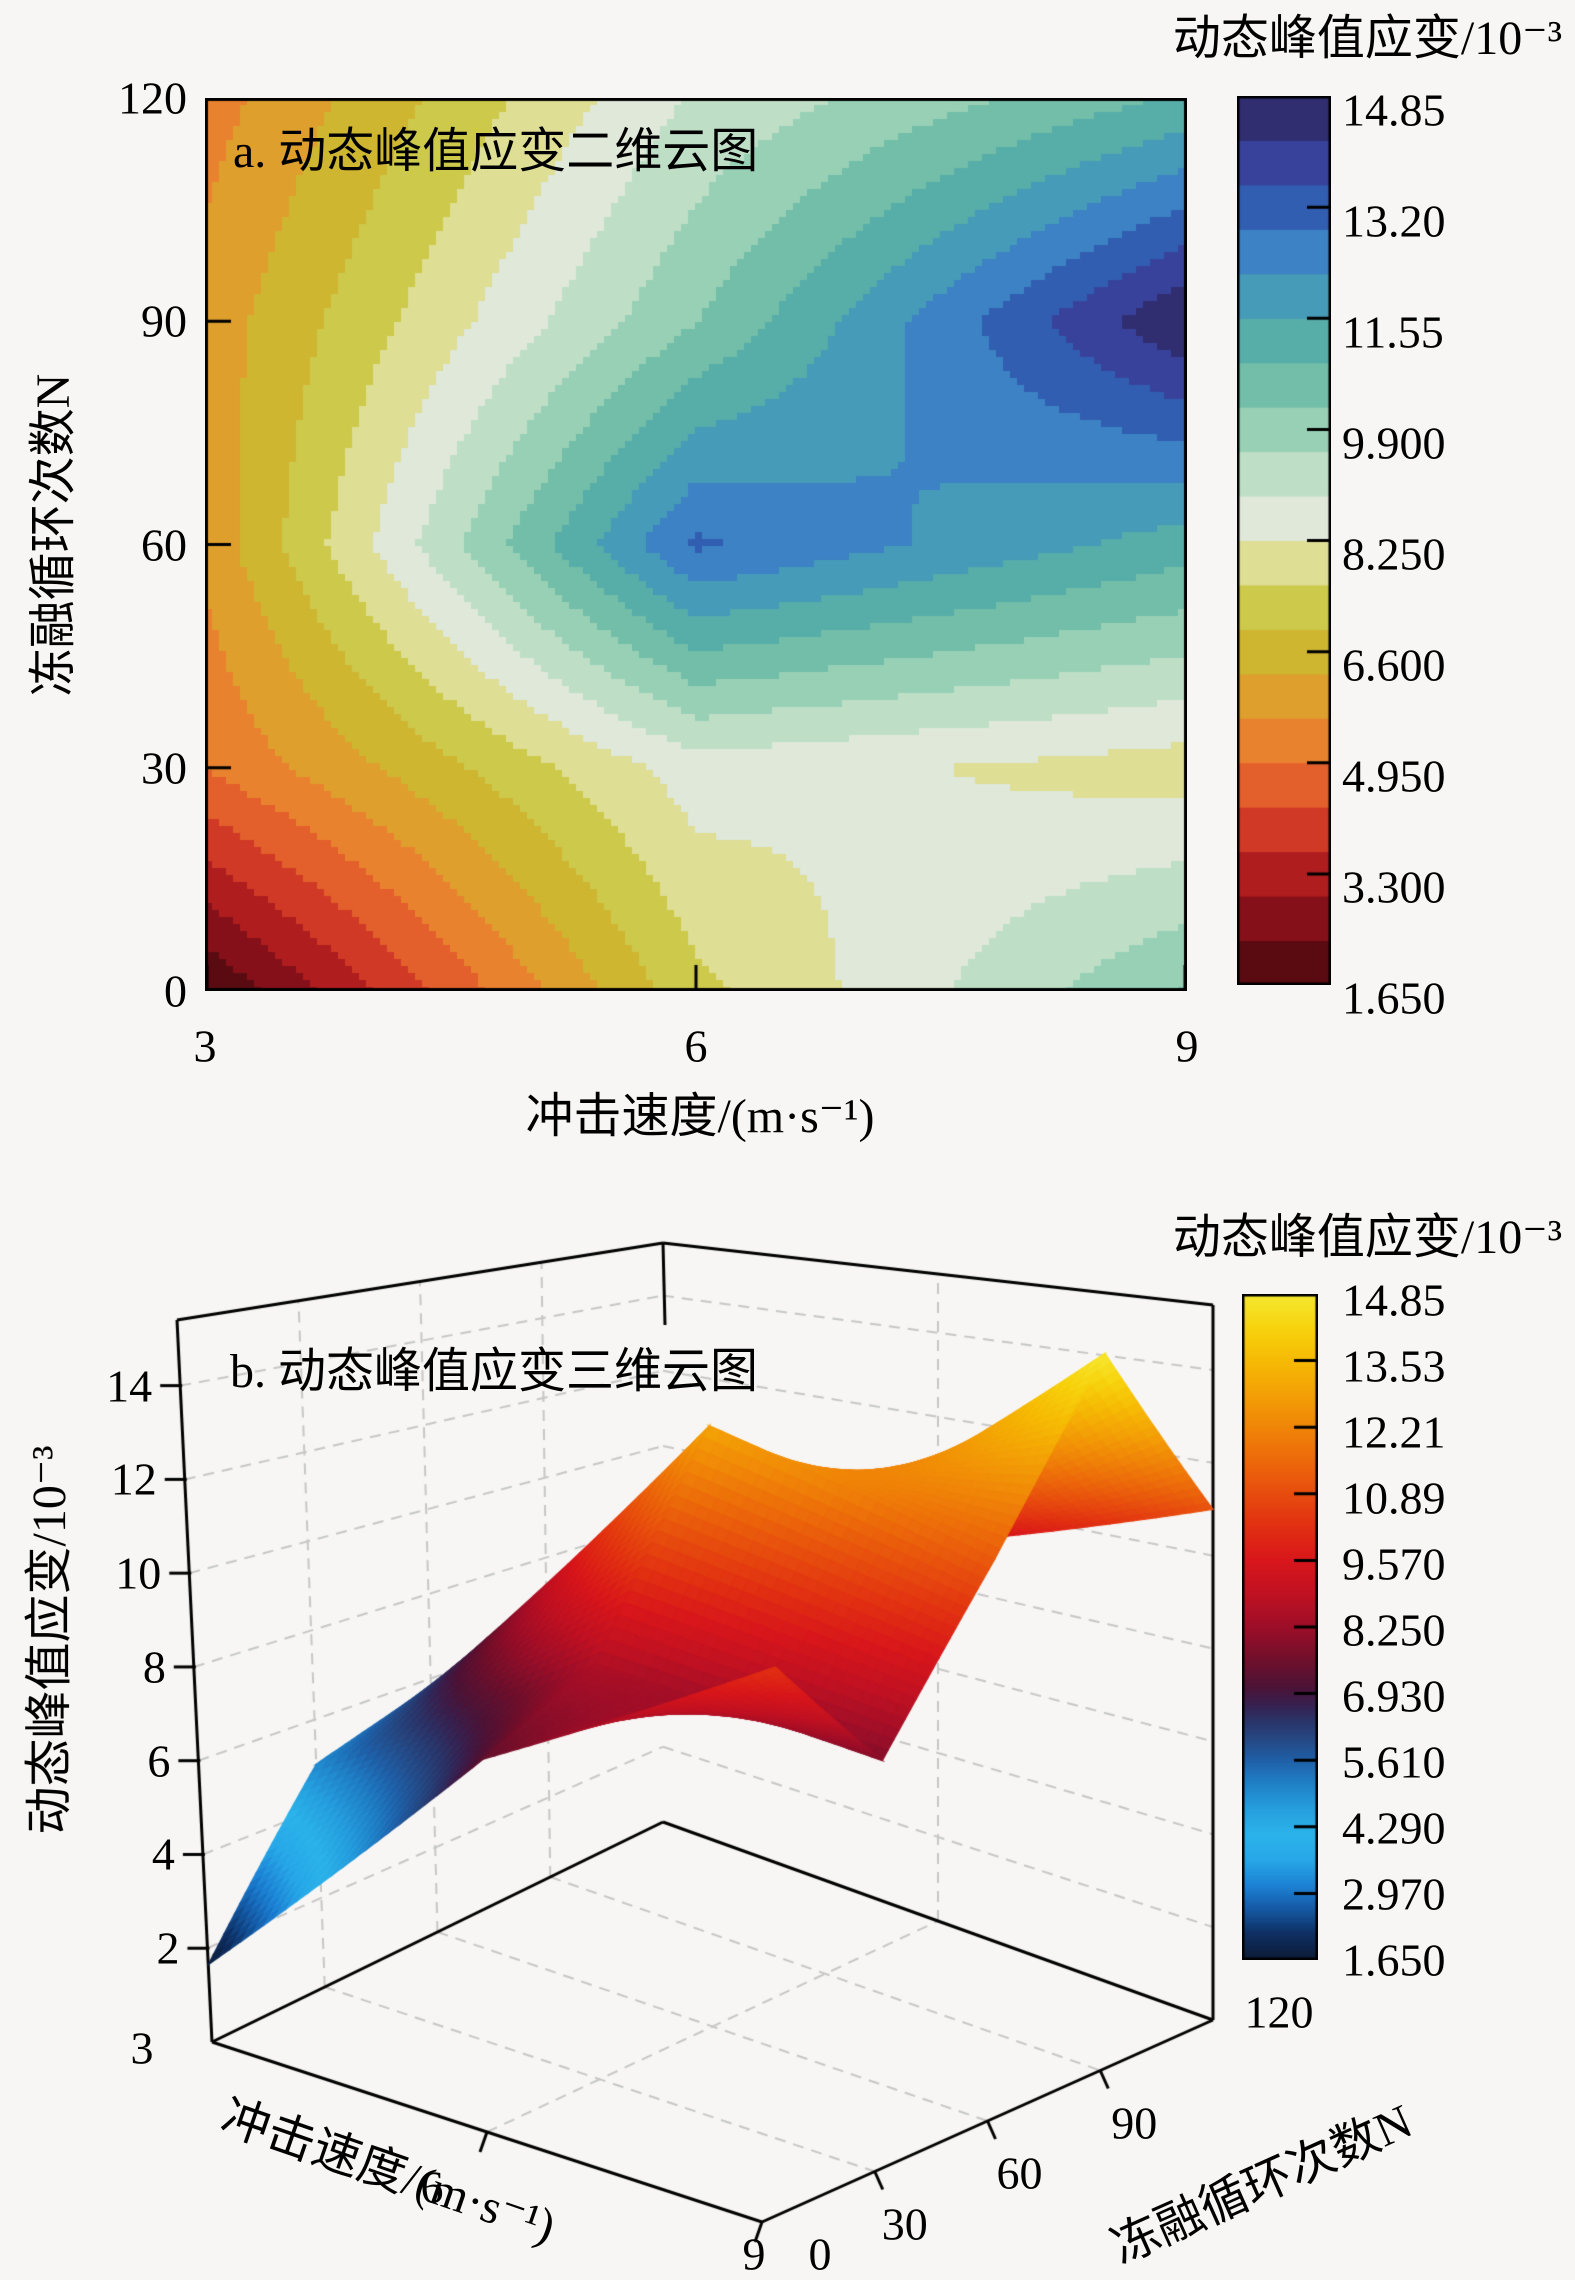 Image resolution: width=1575 pixels, height=2280 pixels. Describe the element at coordinates (1394, 1630) in the screenshot. I see `colorbar-3d-tick-label: 8.250` at that location.